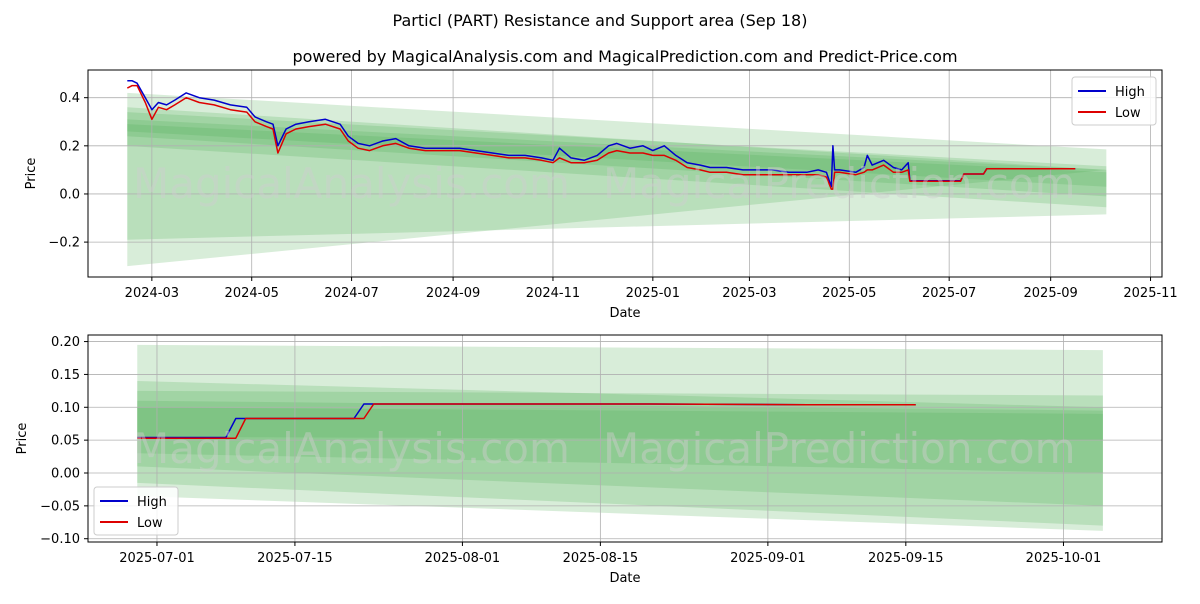 The image size is (1200, 604). I want to click on y-tick-label: 0.10, so click(65, 408).